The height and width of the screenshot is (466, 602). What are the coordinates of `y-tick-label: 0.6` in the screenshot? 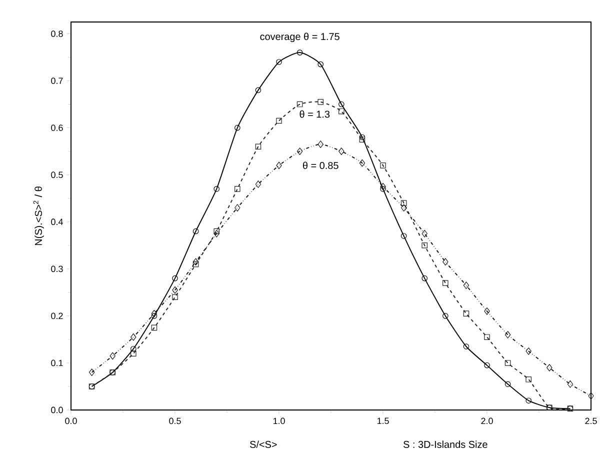 It's located at (57, 127).